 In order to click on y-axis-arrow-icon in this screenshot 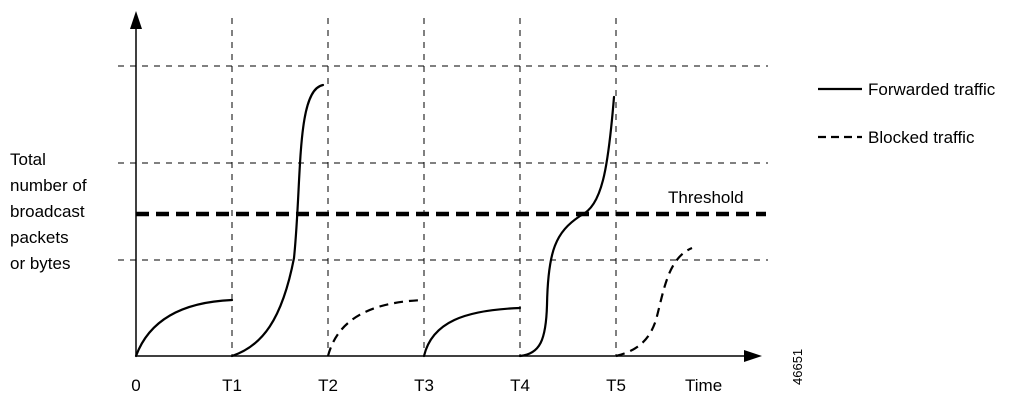, I will do `click(136, 20)`.